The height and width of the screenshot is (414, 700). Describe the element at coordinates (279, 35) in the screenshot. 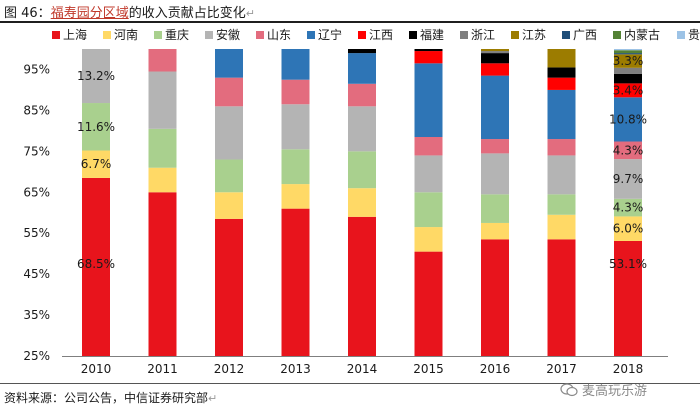

I see `legend-label: 山东` at that location.